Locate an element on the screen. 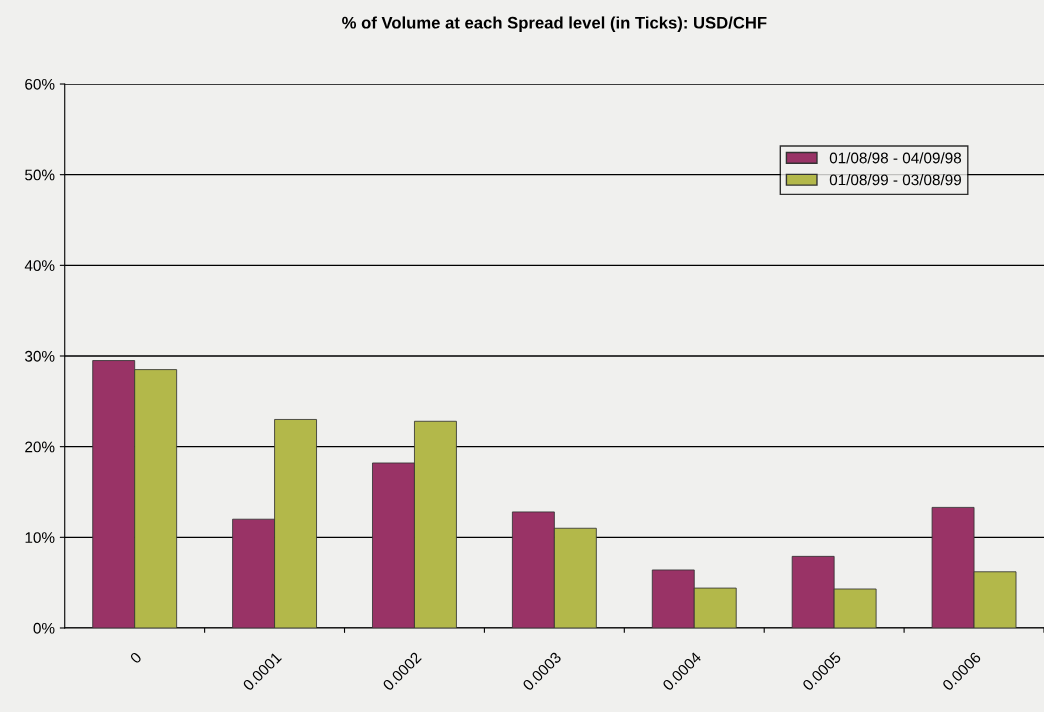  y-tick-label: 30% is located at coordinates (40, 356).